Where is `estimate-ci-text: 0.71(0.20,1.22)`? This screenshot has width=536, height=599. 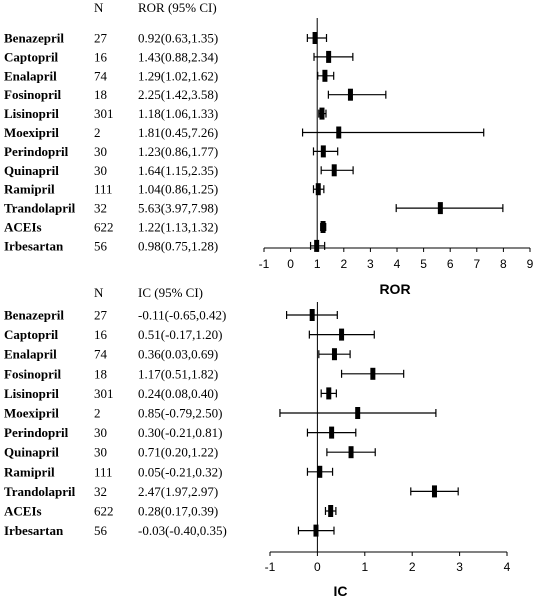 estimate-ci-text: 0.71(0.20,1.22) is located at coordinates (178, 452).